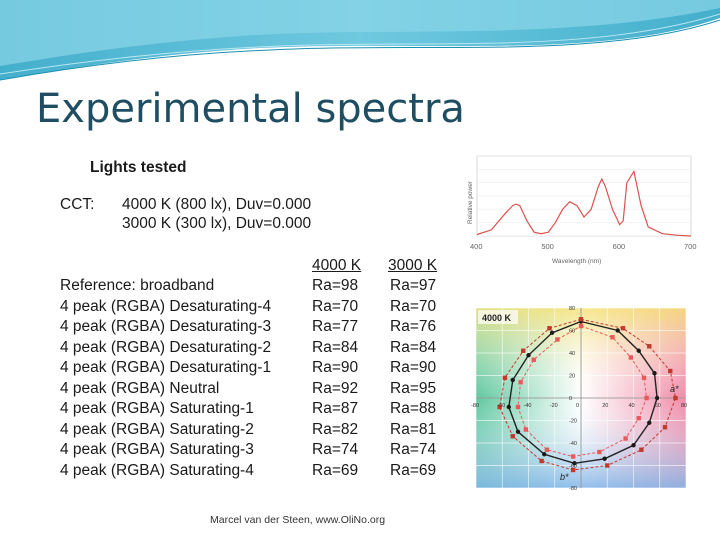 This screenshot has height=540, width=720. What do you see at coordinates (476, 246) in the screenshot?
I see `spectrum-x-tick: 400` at bounding box center [476, 246].